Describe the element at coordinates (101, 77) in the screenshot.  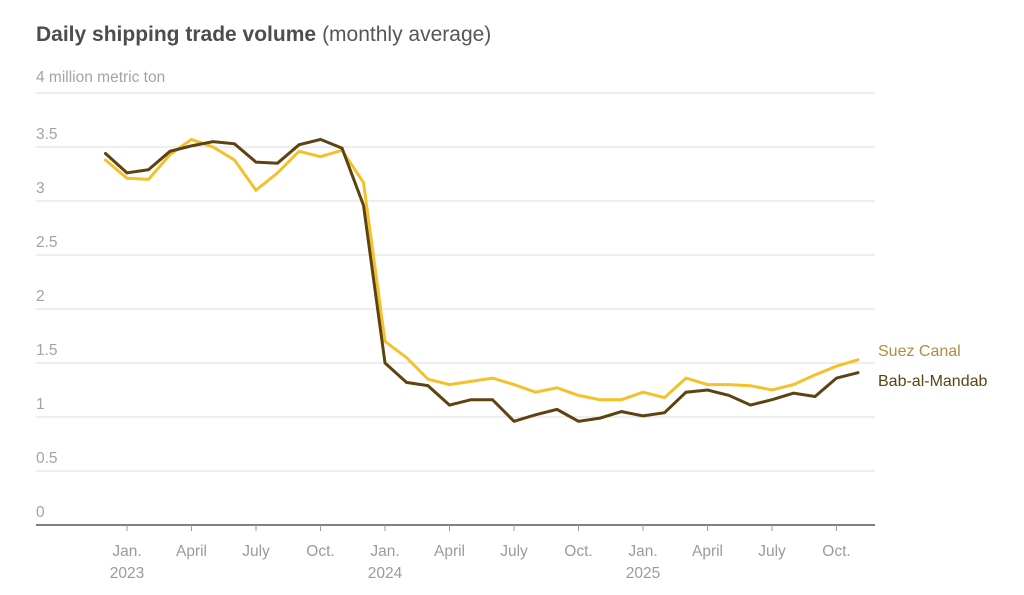
I see `y-axis-unit-label: 4 million metric ton` at that location.